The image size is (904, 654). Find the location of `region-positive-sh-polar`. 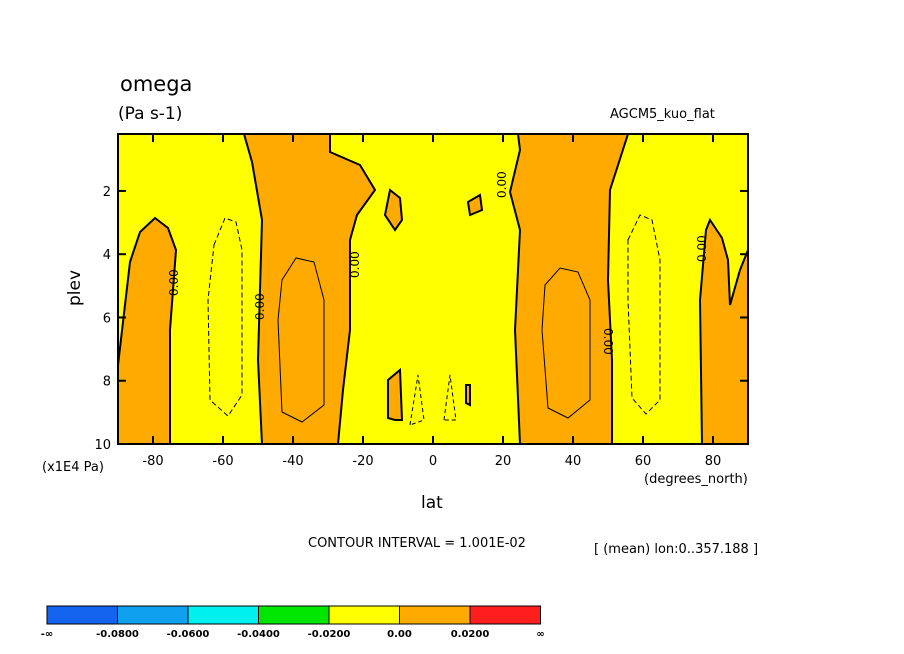

region-positive-sh-polar is located at coordinates (147, 330).